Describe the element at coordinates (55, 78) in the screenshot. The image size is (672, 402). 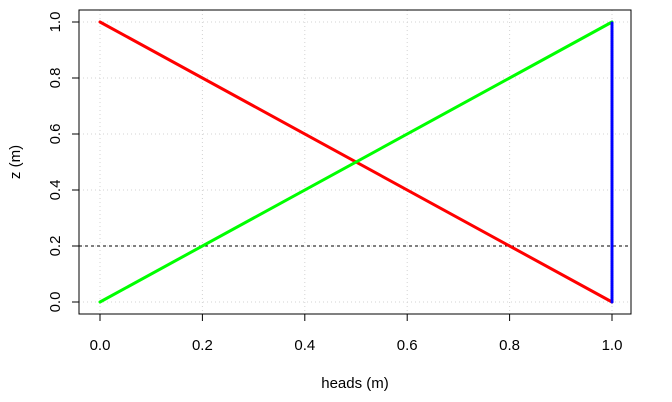
I see `y-tick-label-4: 0.8` at that location.